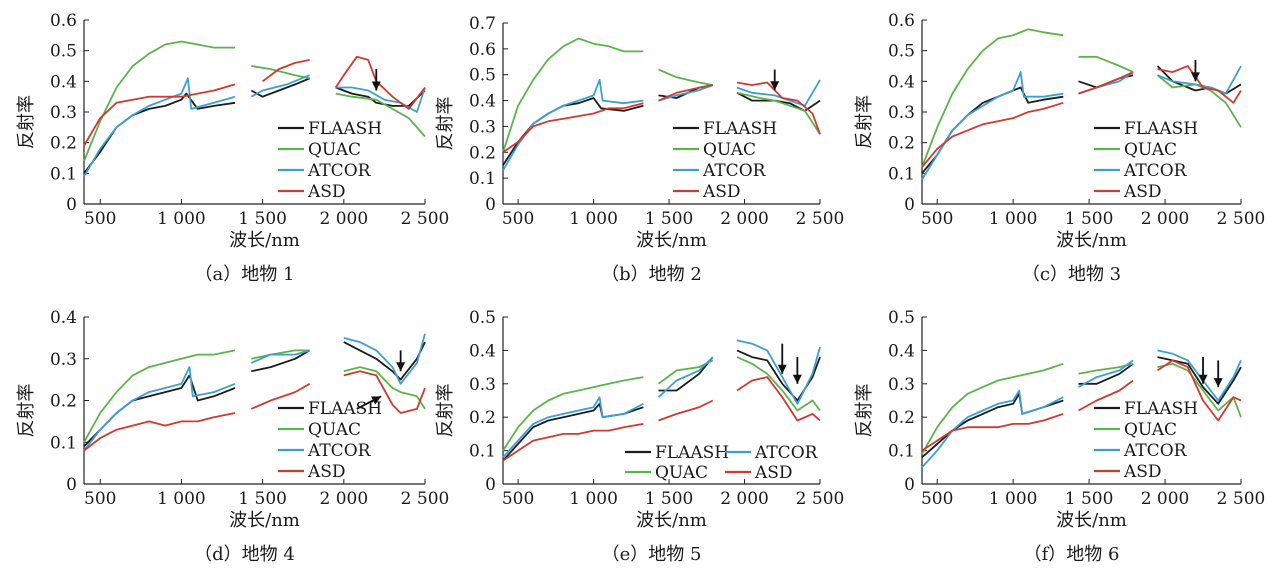  What do you see at coordinates (1072, 554) in the screenshot?
I see `panel-caption: （f）地物 6` at bounding box center [1072, 554].